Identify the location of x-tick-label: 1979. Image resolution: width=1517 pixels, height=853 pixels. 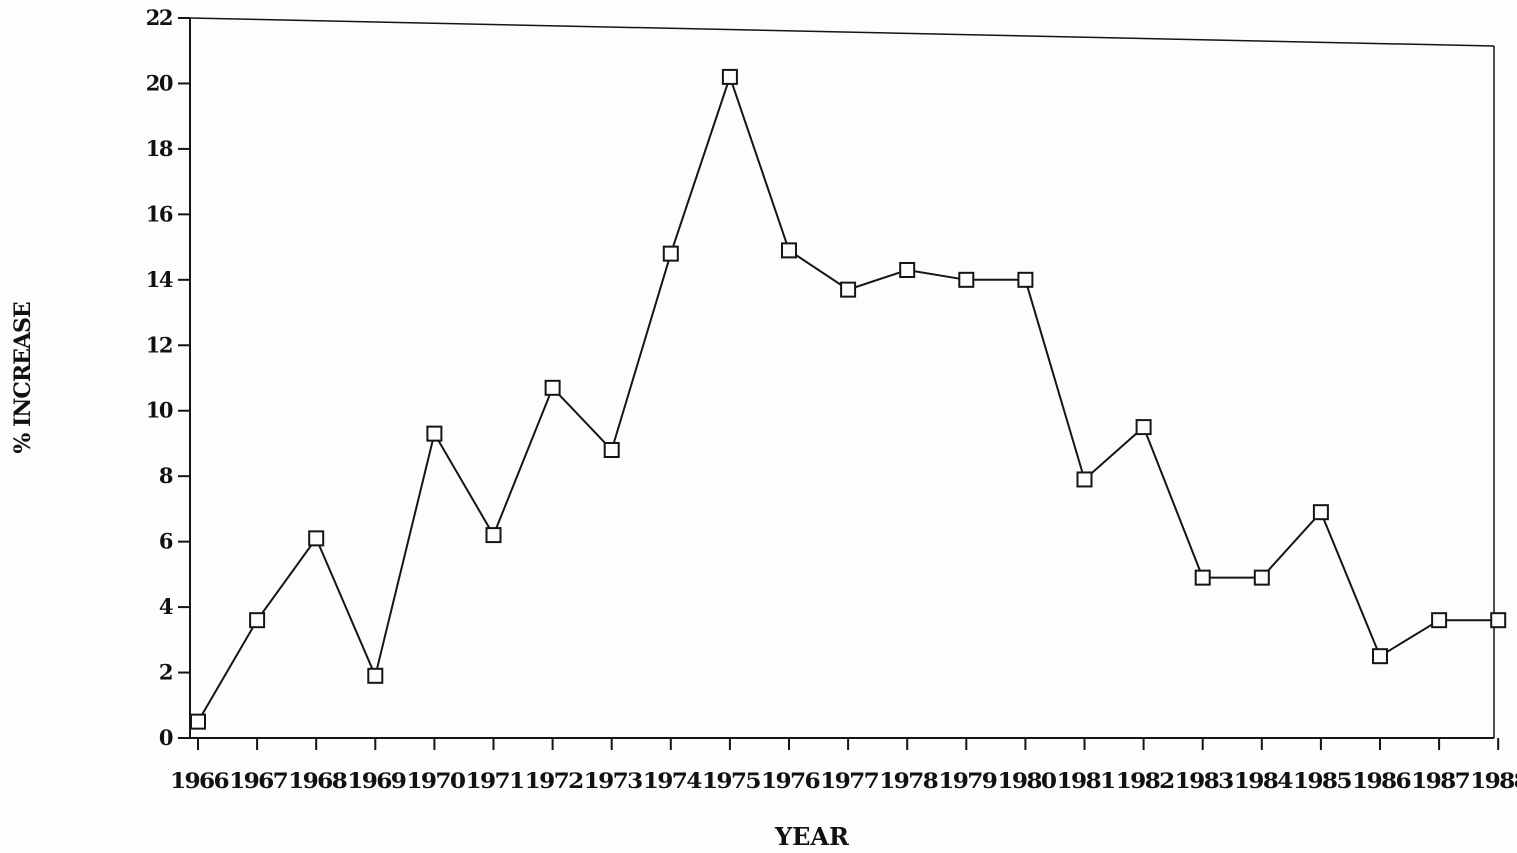
(967, 780).